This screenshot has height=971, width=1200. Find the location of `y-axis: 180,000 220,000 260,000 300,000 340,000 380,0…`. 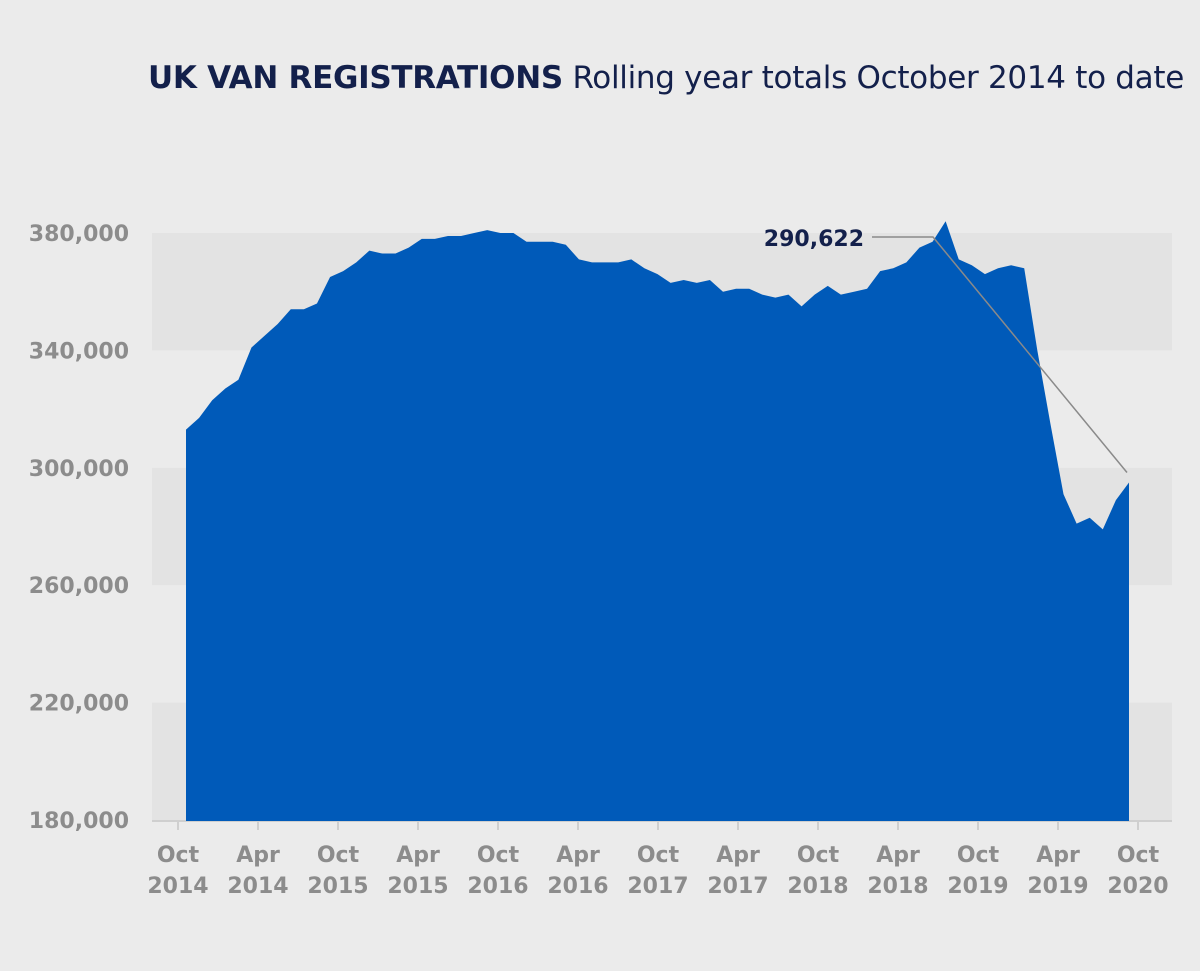

y-axis: 180,000 220,000 260,000 300,000 340,000 380,0… is located at coordinates (79, 528).